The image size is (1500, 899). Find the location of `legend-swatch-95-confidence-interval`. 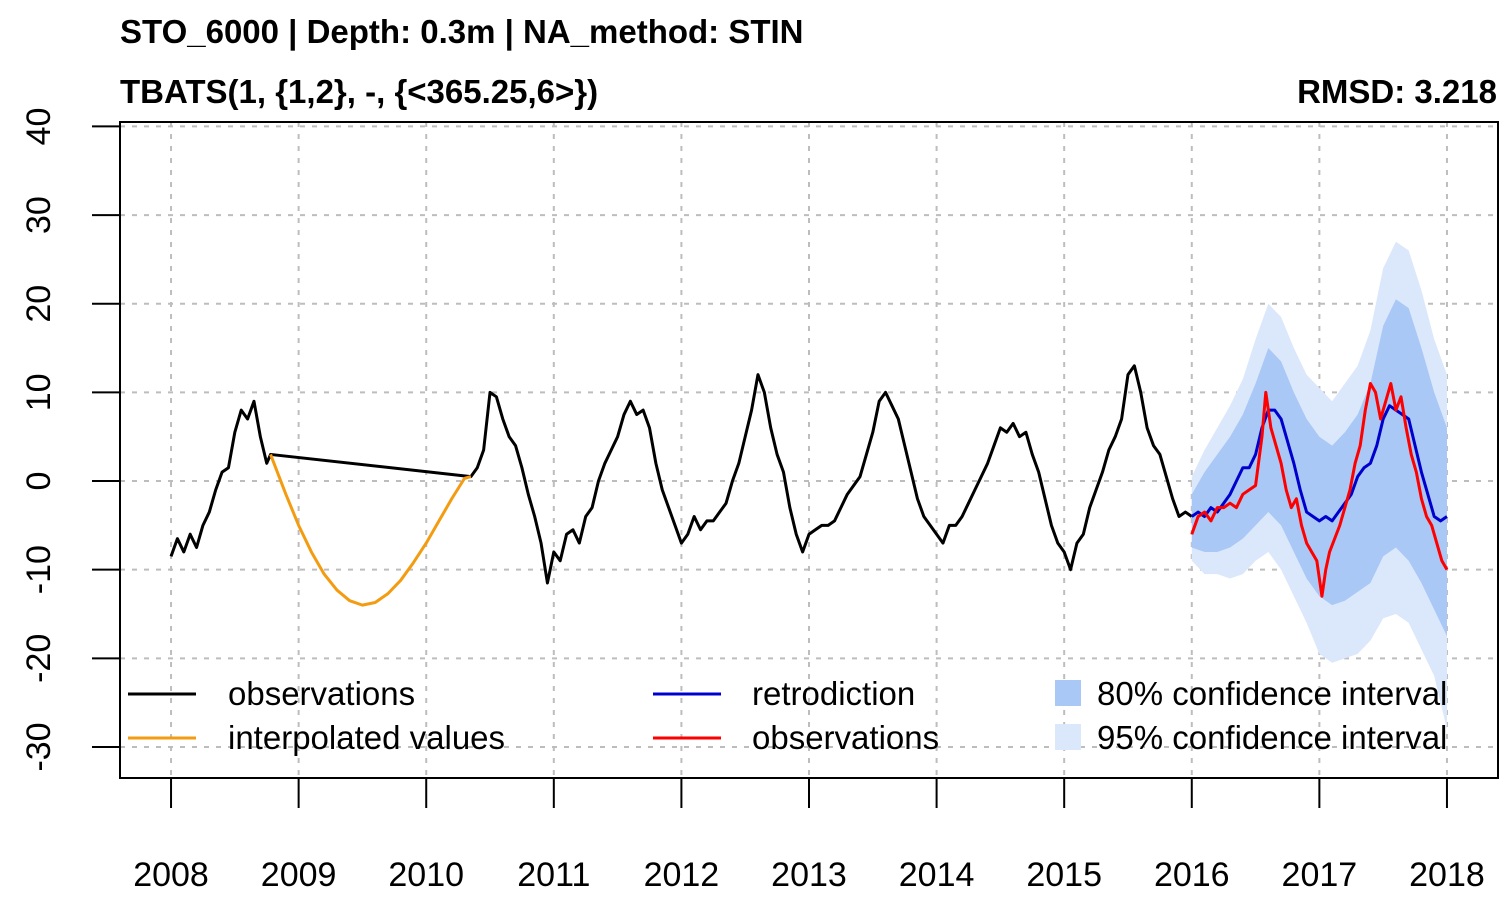

legend-swatch-95-confidence-interval is located at coordinates (1068, 737).